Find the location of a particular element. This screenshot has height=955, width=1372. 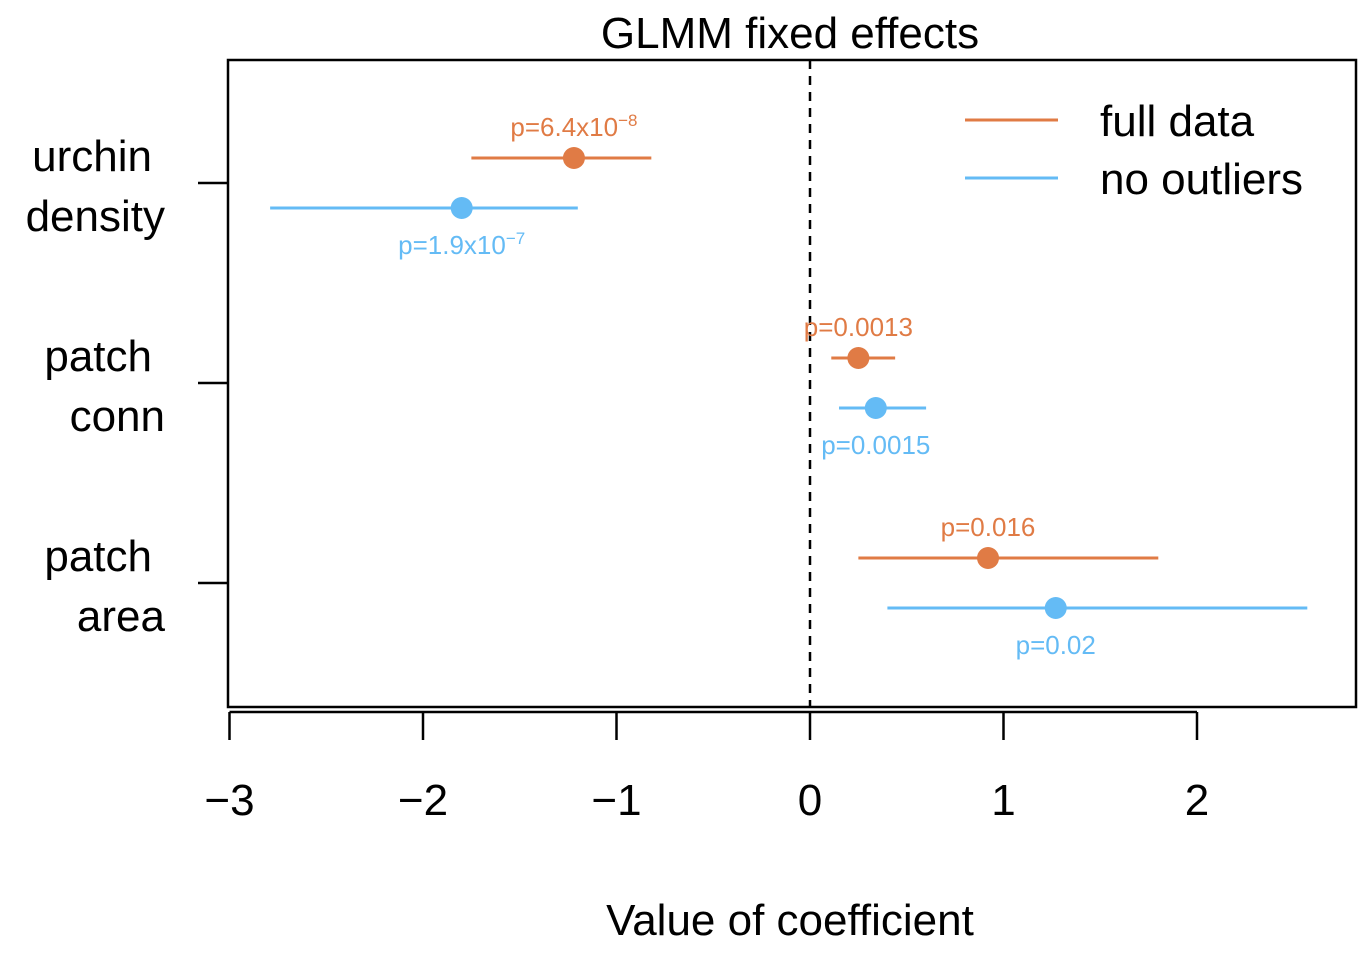

x-tick-label: 2 is located at coordinates (1197, 800).